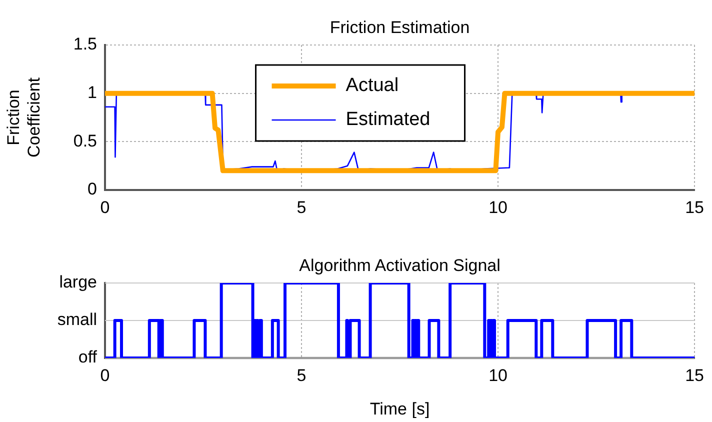  I want to click on x-axis-title: Time [s], so click(400, 408).